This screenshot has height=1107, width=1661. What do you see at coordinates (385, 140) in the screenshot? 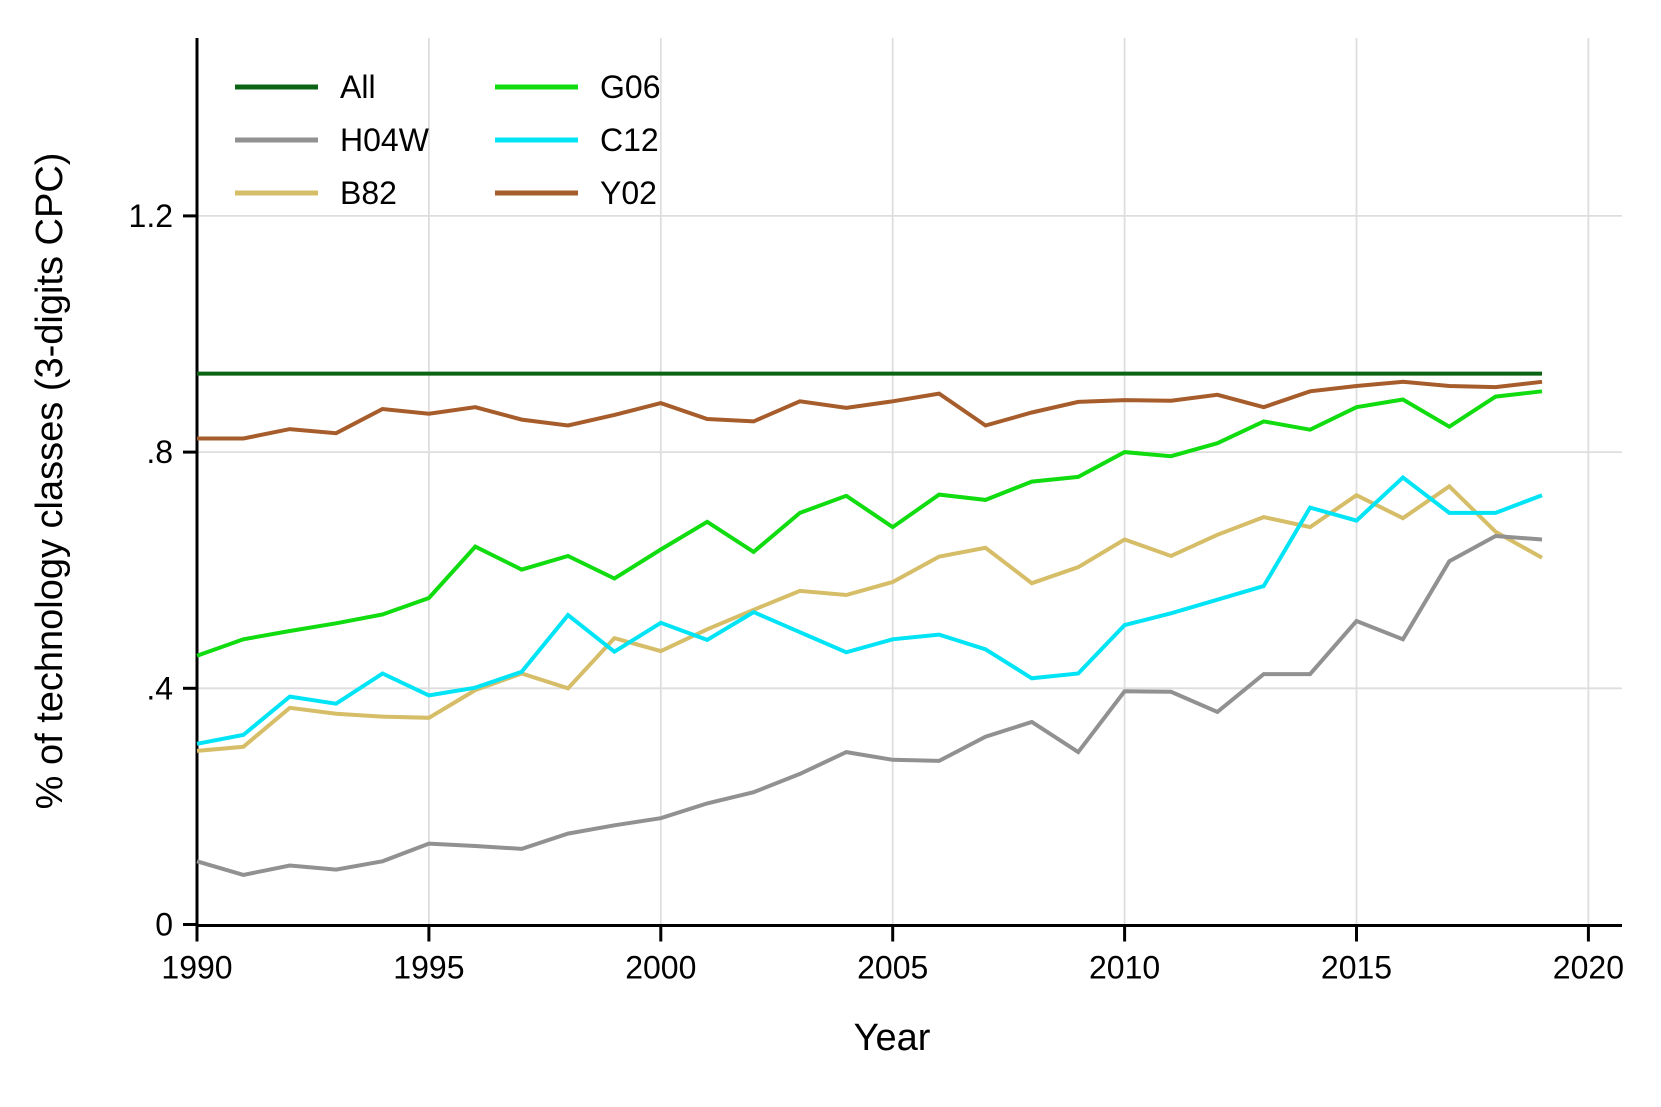
I see `legend-label: H04W` at bounding box center [385, 140].